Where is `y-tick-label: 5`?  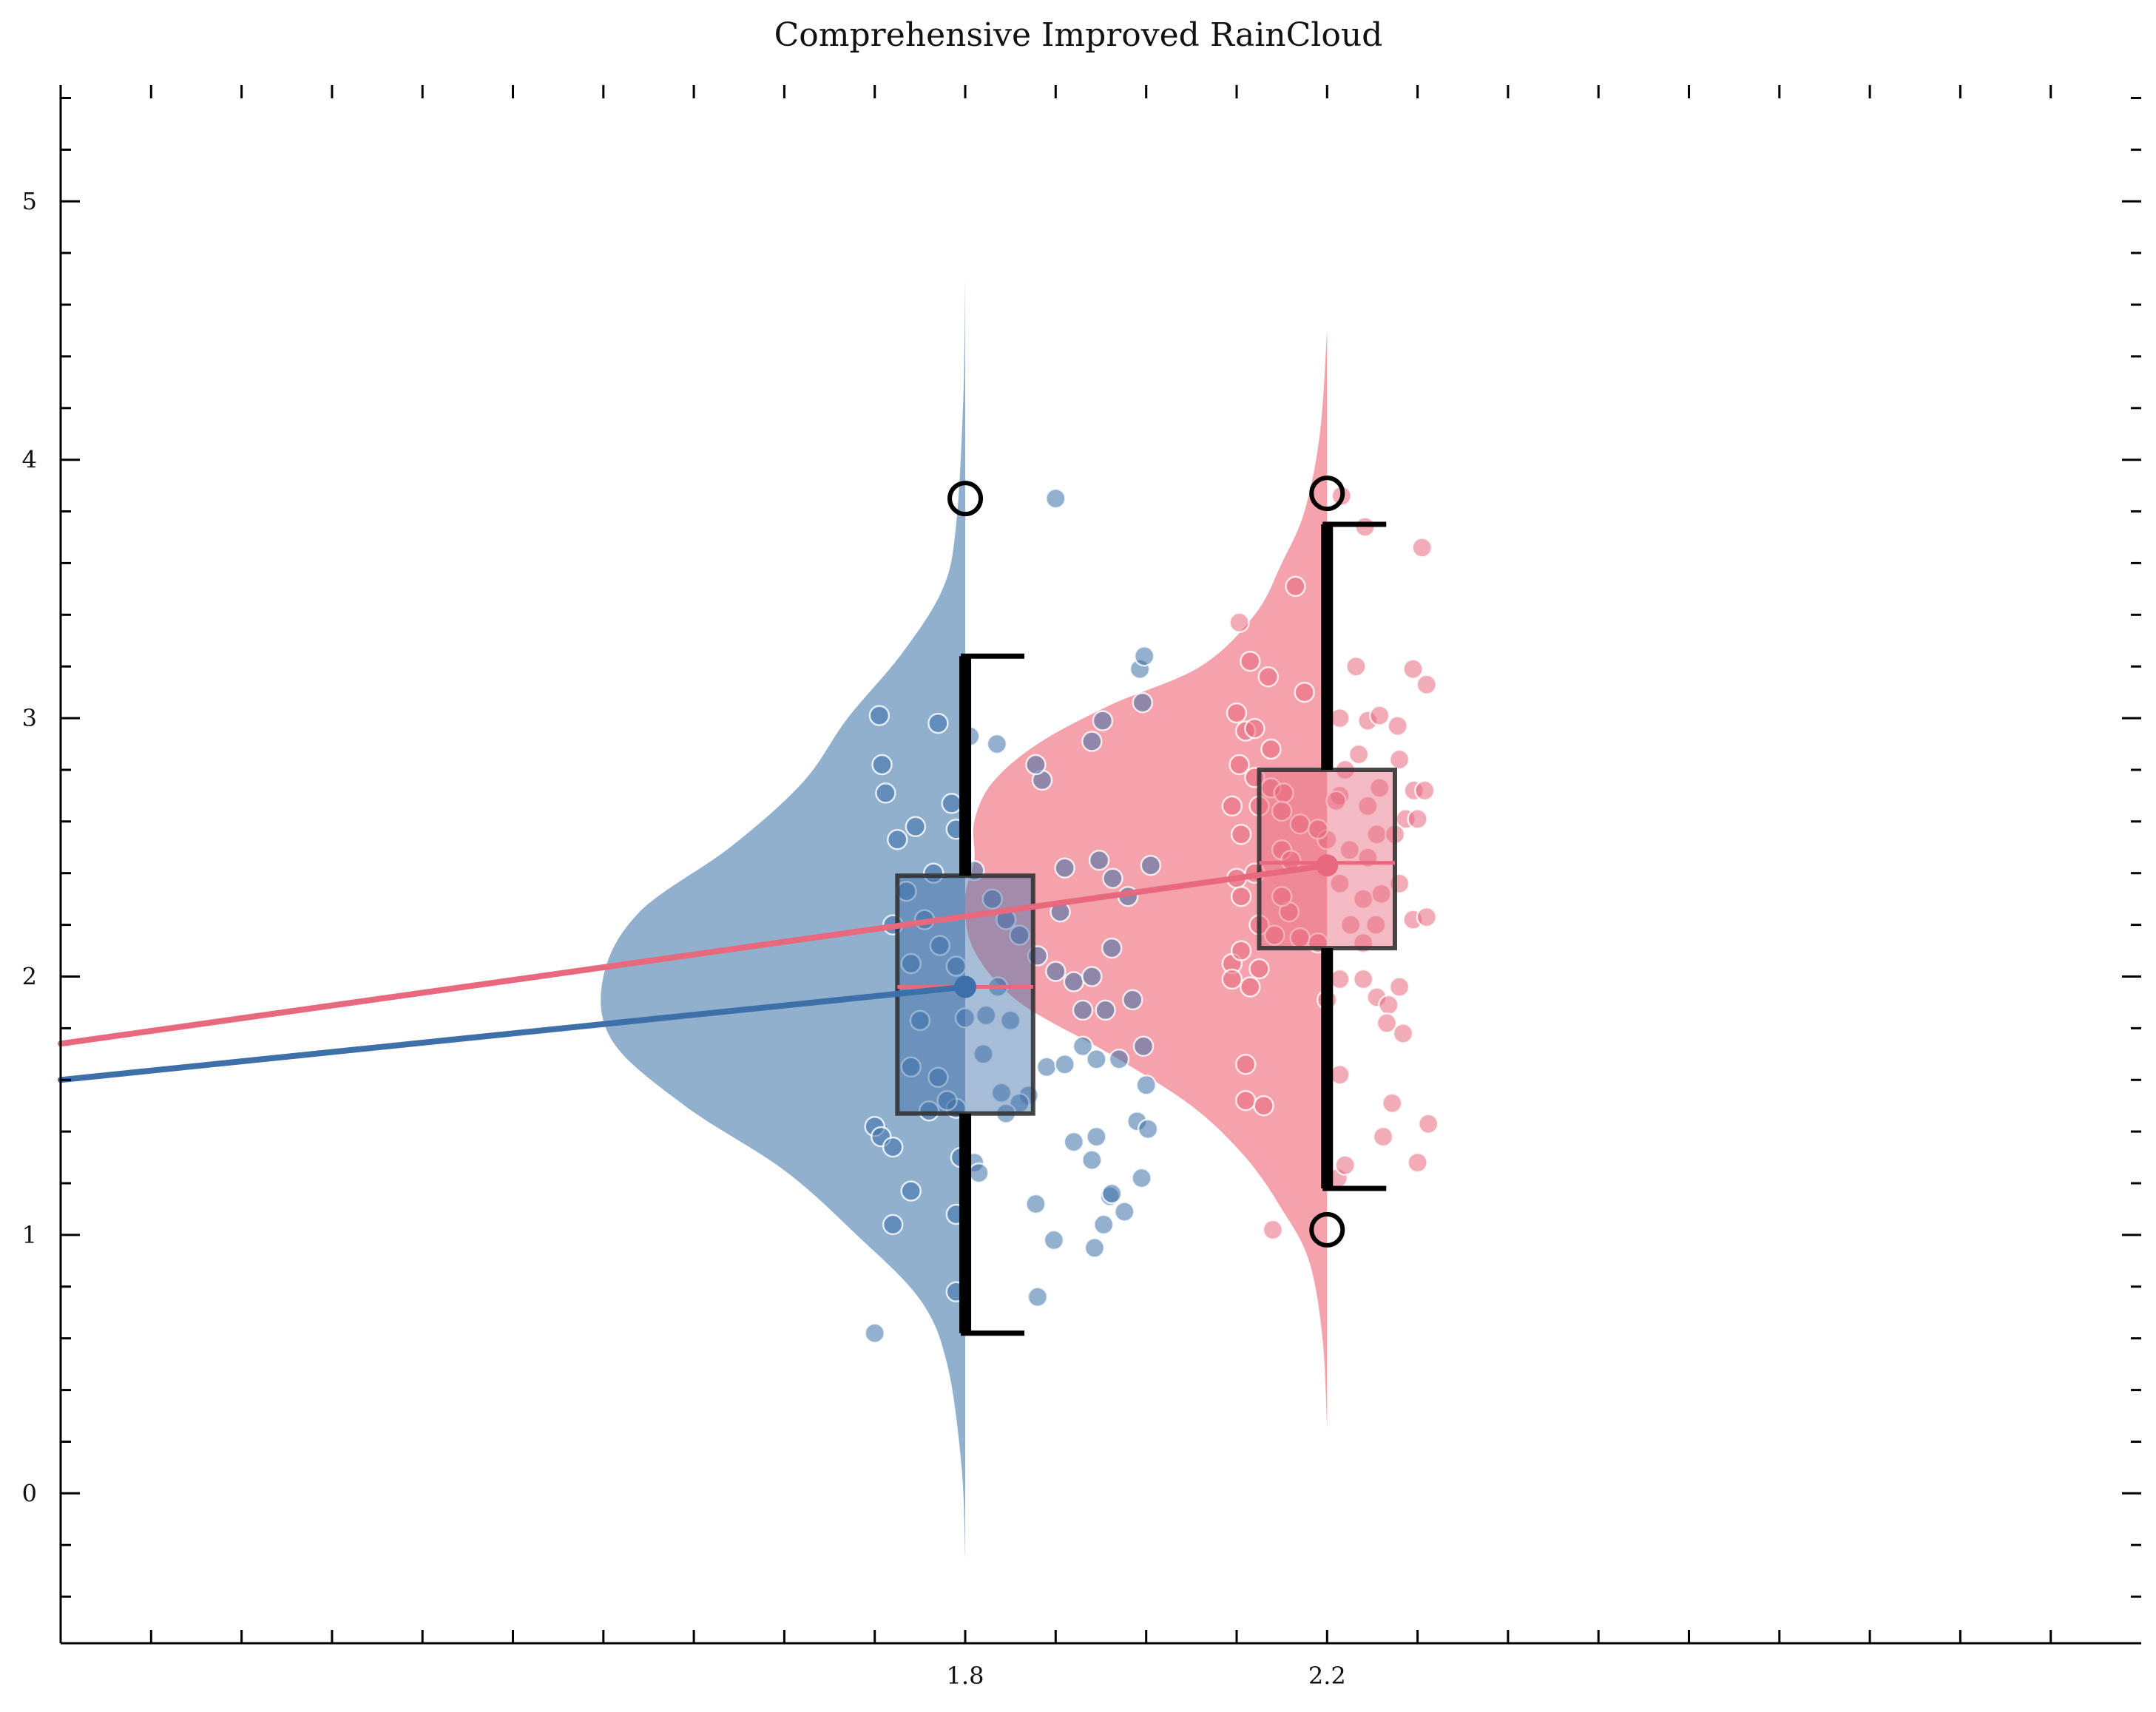 y-tick-label: 5 is located at coordinates (29, 201).